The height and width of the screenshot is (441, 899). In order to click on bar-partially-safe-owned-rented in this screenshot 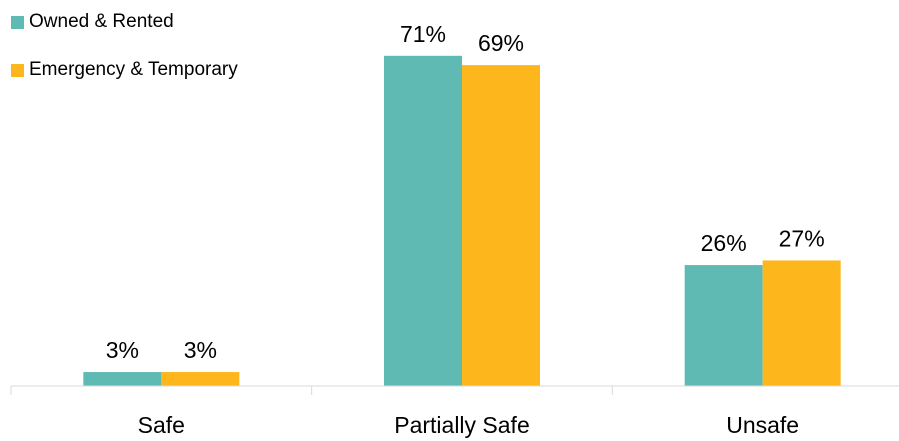, I will do `click(423, 221)`.